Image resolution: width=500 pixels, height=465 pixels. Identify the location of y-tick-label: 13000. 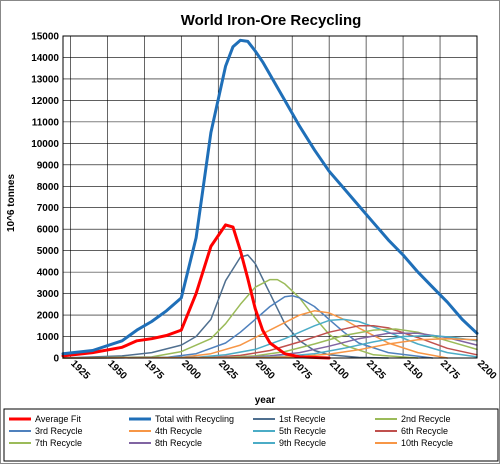
(45, 79).